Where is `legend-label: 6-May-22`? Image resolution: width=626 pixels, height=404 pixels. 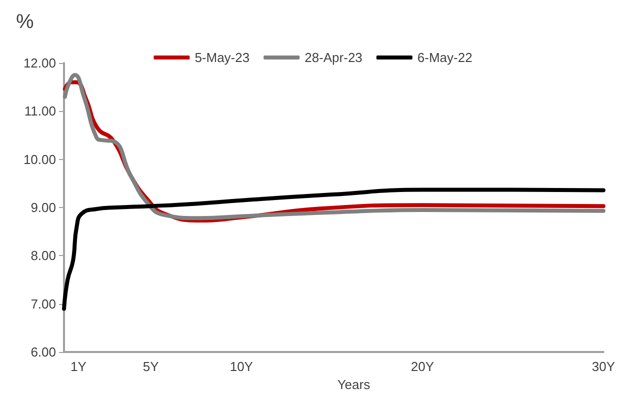 legend-label: 6-May-22 is located at coordinates (444, 57).